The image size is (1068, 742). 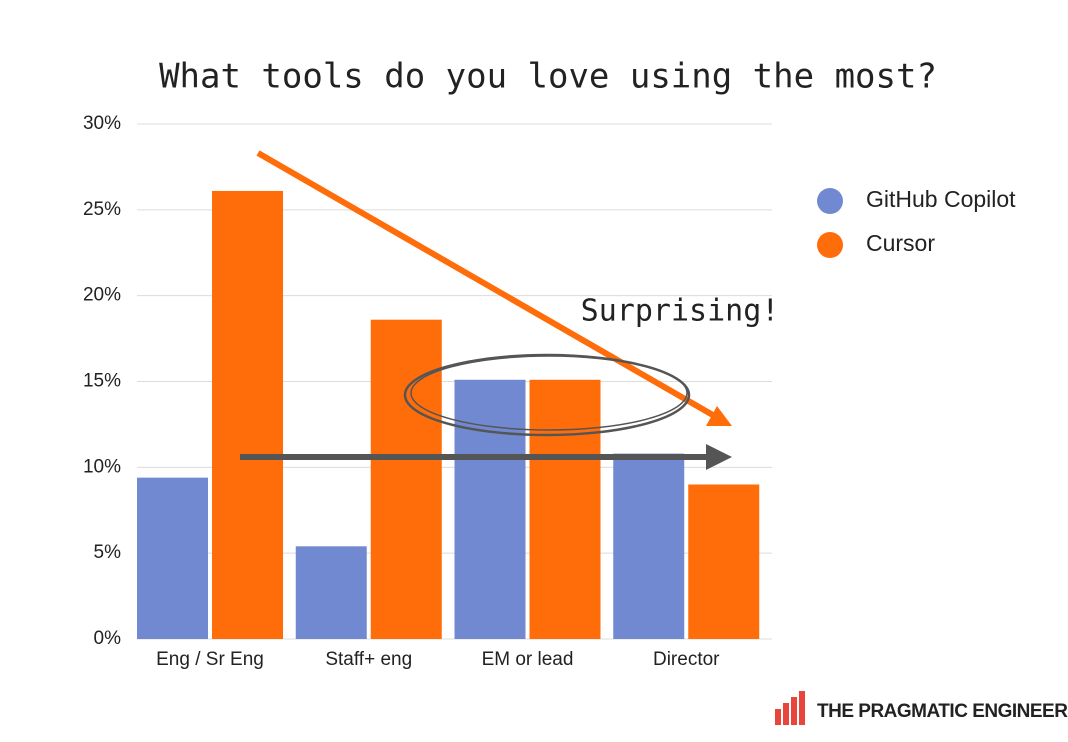 I want to click on legend-label: Cursor, so click(x=900, y=243).